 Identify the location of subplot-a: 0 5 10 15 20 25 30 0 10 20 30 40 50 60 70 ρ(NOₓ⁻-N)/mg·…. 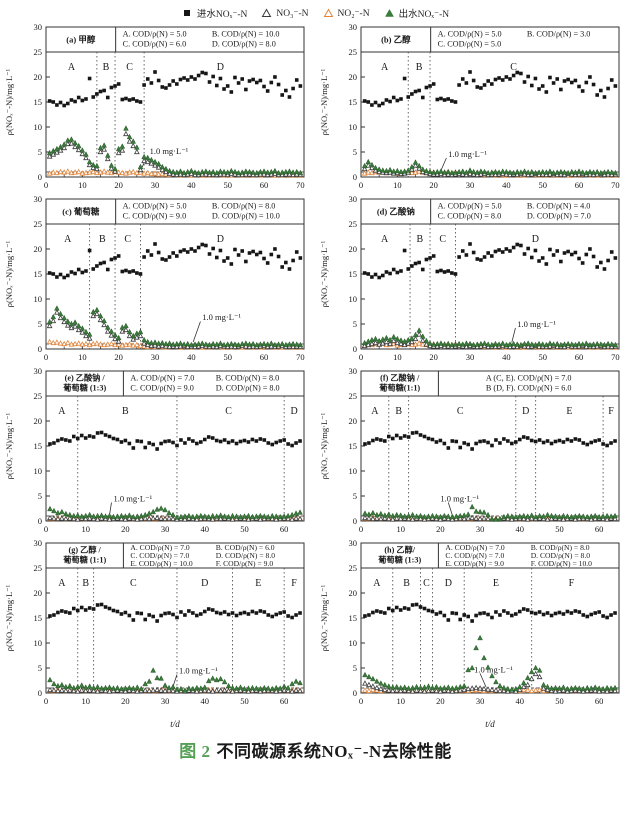
(154, 107).